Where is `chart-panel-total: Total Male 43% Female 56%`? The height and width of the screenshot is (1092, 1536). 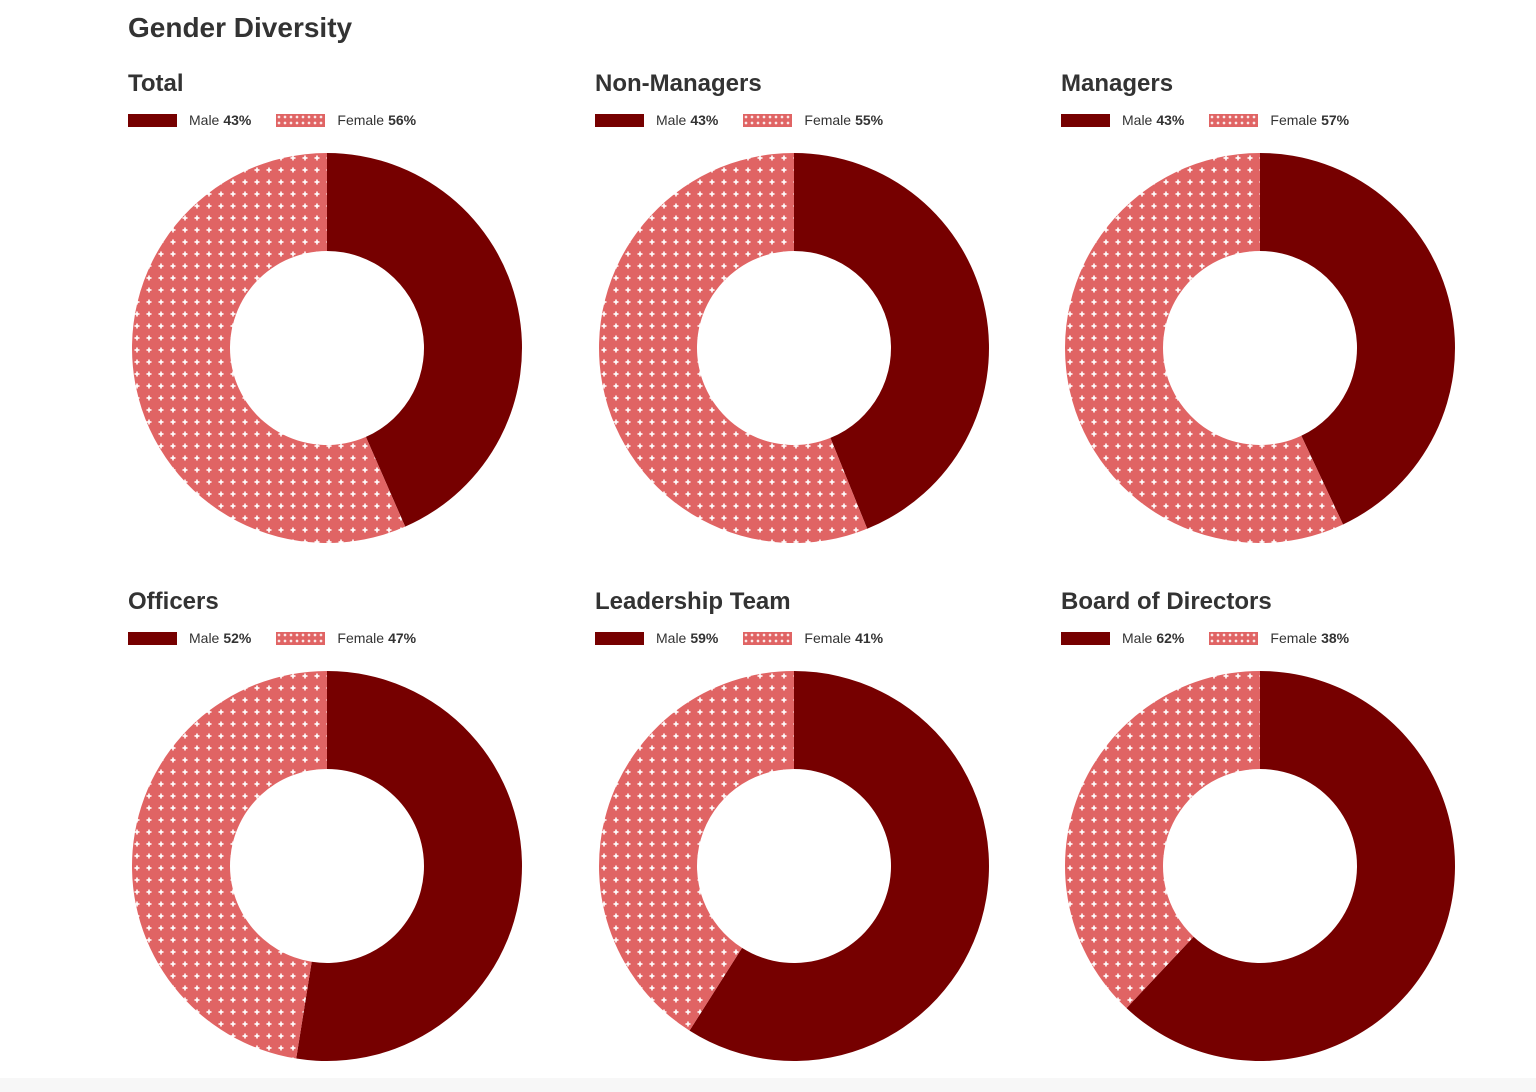 chart-panel-total: Total Male 43% Female 56% is located at coordinates (338, 320).